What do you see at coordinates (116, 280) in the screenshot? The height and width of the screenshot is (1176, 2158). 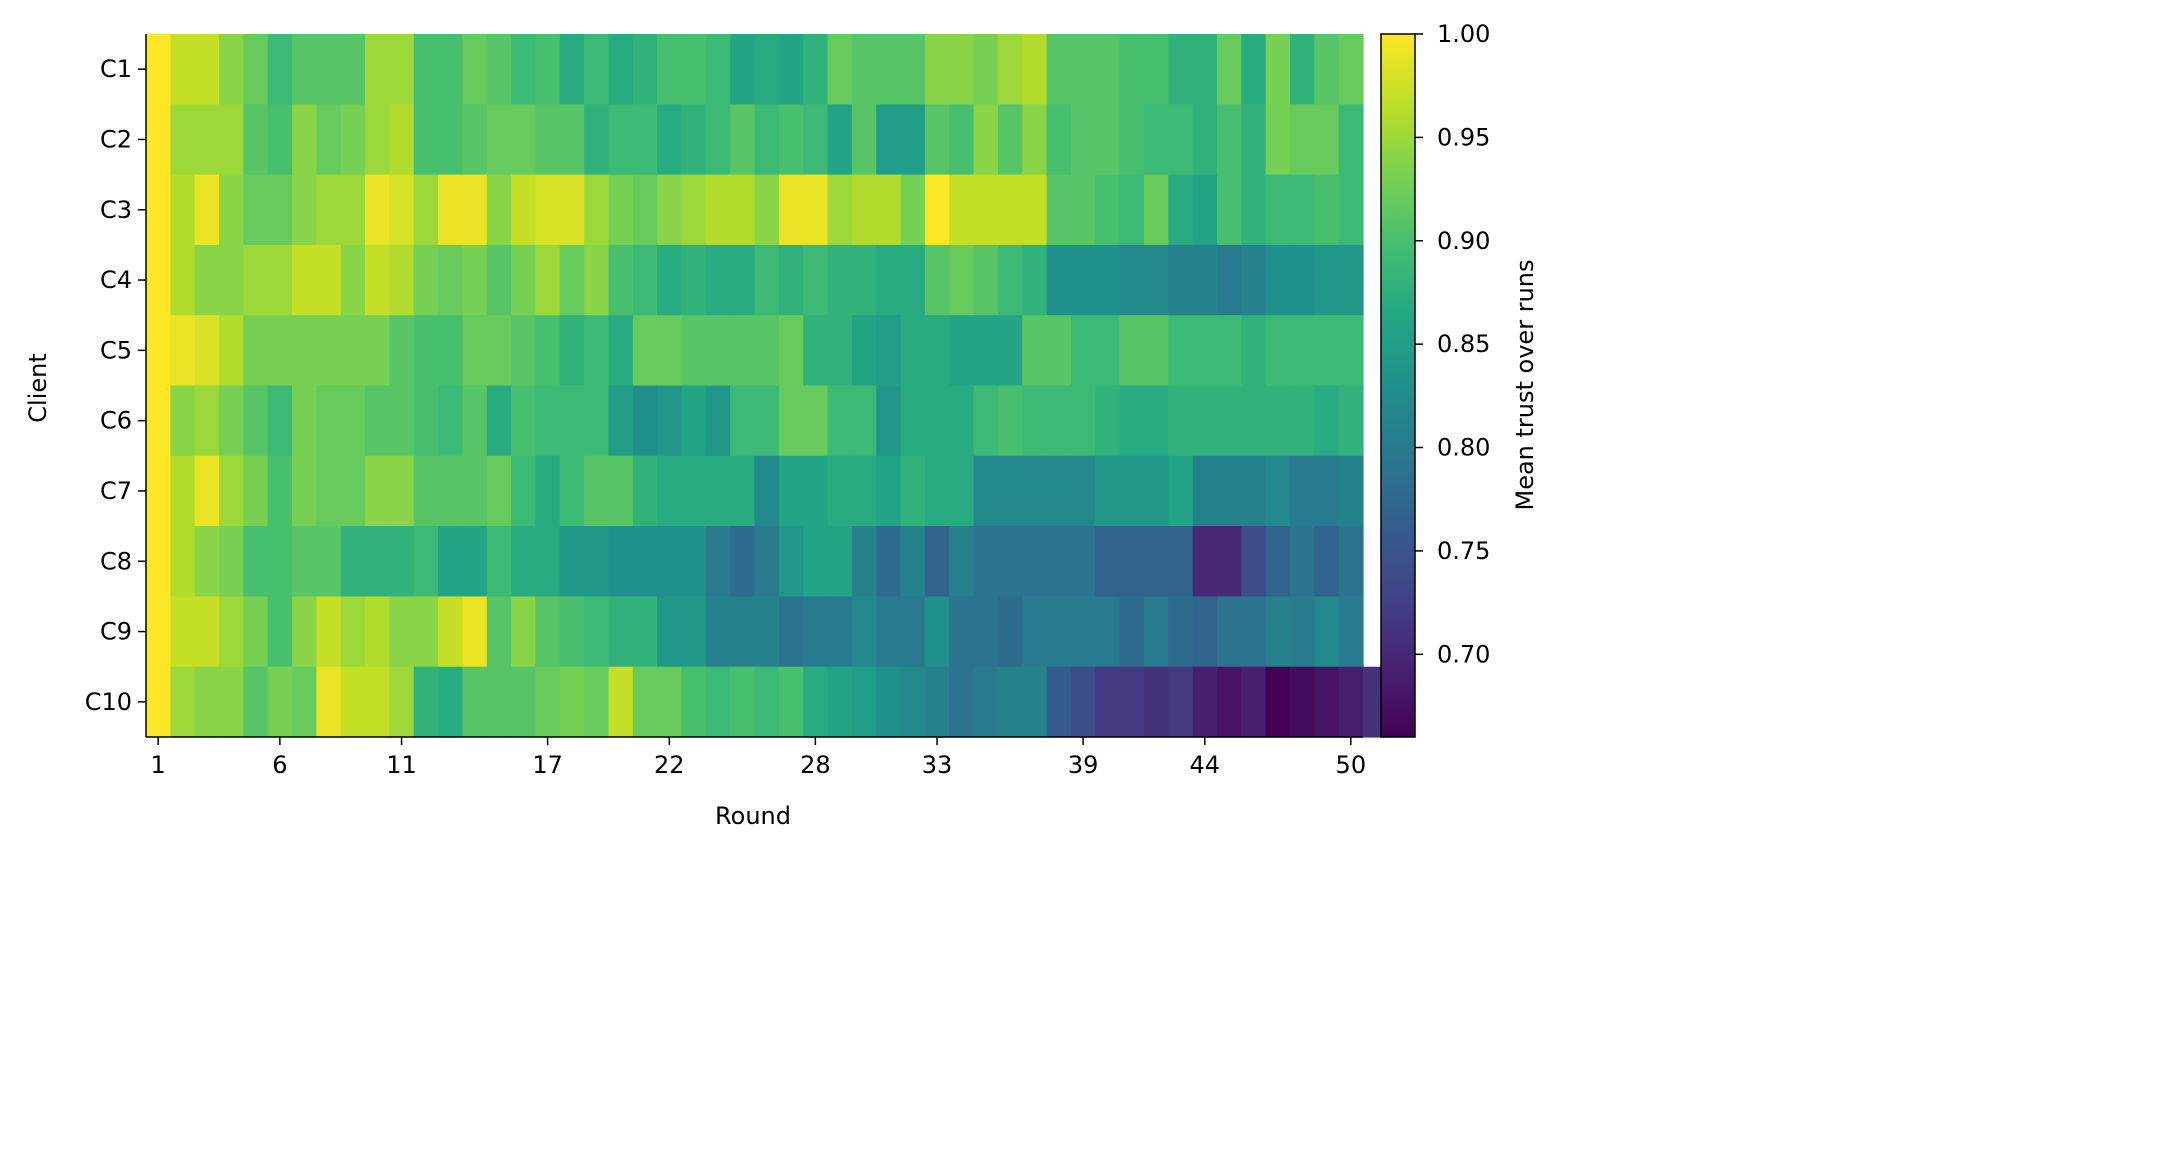 I see `y-tick-label-C4: C4` at bounding box center [116, 280].